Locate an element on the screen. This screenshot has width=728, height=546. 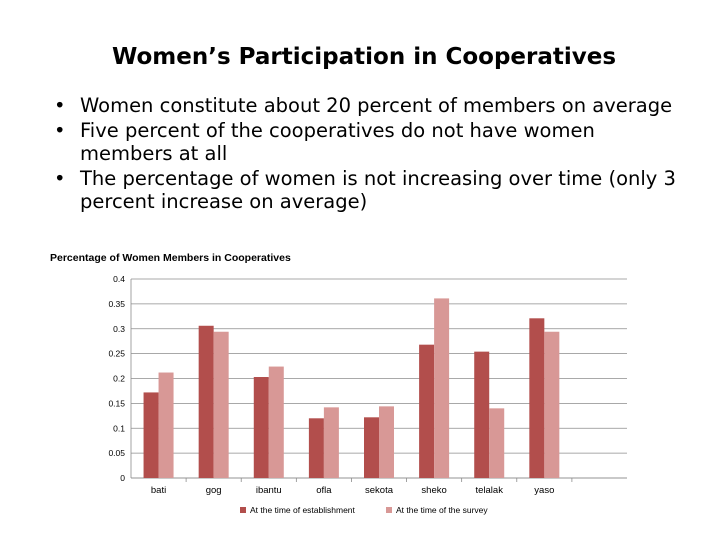
bar-survey-bati is located at coordinates (166, 425).